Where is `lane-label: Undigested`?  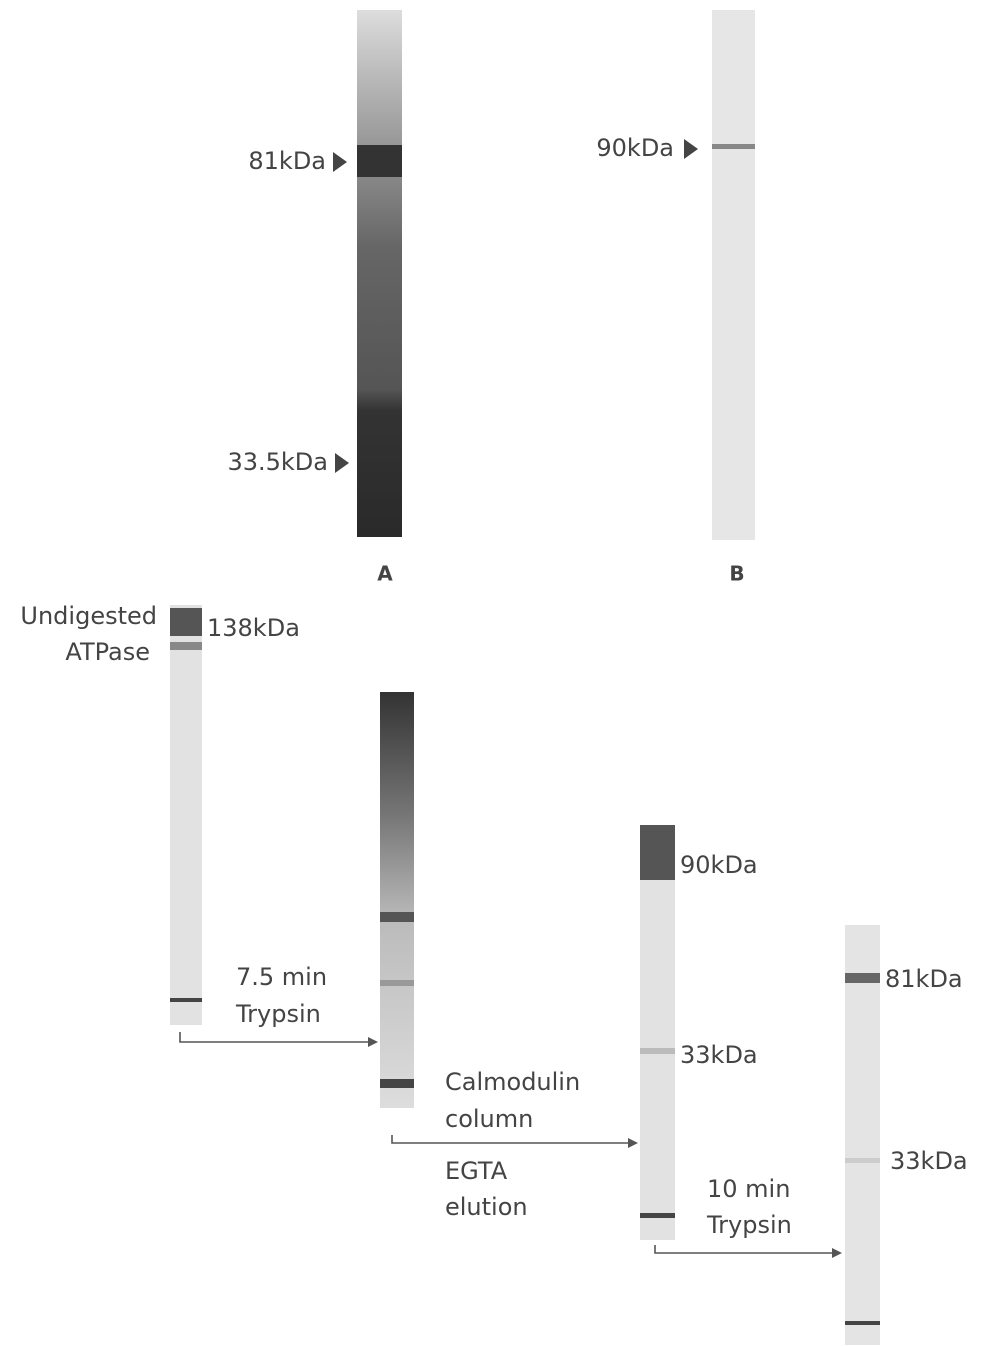 lane-label: Undigested is located at coordinates (88, 616).